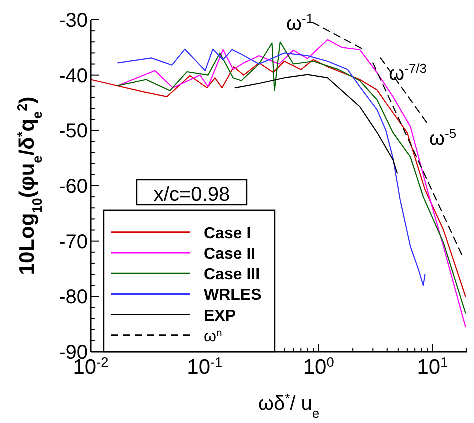 The height and width of the screenshot is (423, 474). Describe the element at coordinates (220, 316) in the screenshot. I see `legend-label: EXP` at that location.